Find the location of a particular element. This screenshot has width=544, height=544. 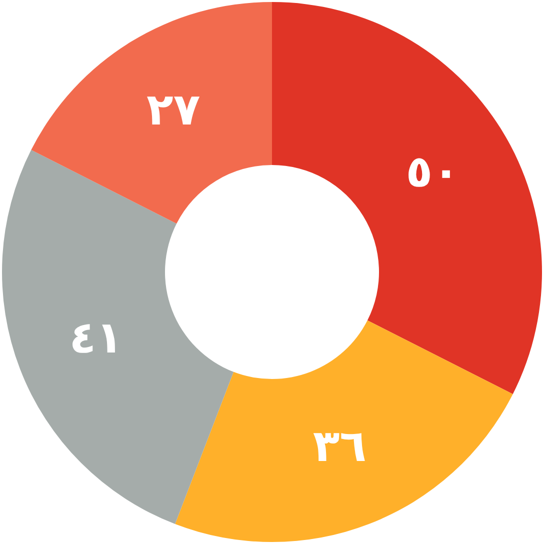

data-label: ٢٧ is located at coordinates (173, 110).